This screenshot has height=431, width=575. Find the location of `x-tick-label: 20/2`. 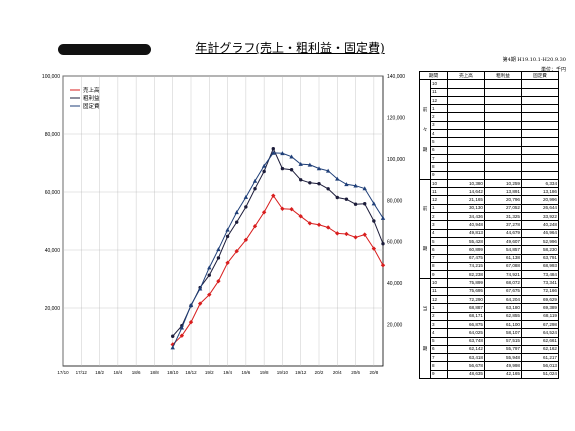

x-tick-label: 20/2 is located at coordinates (319, 372).